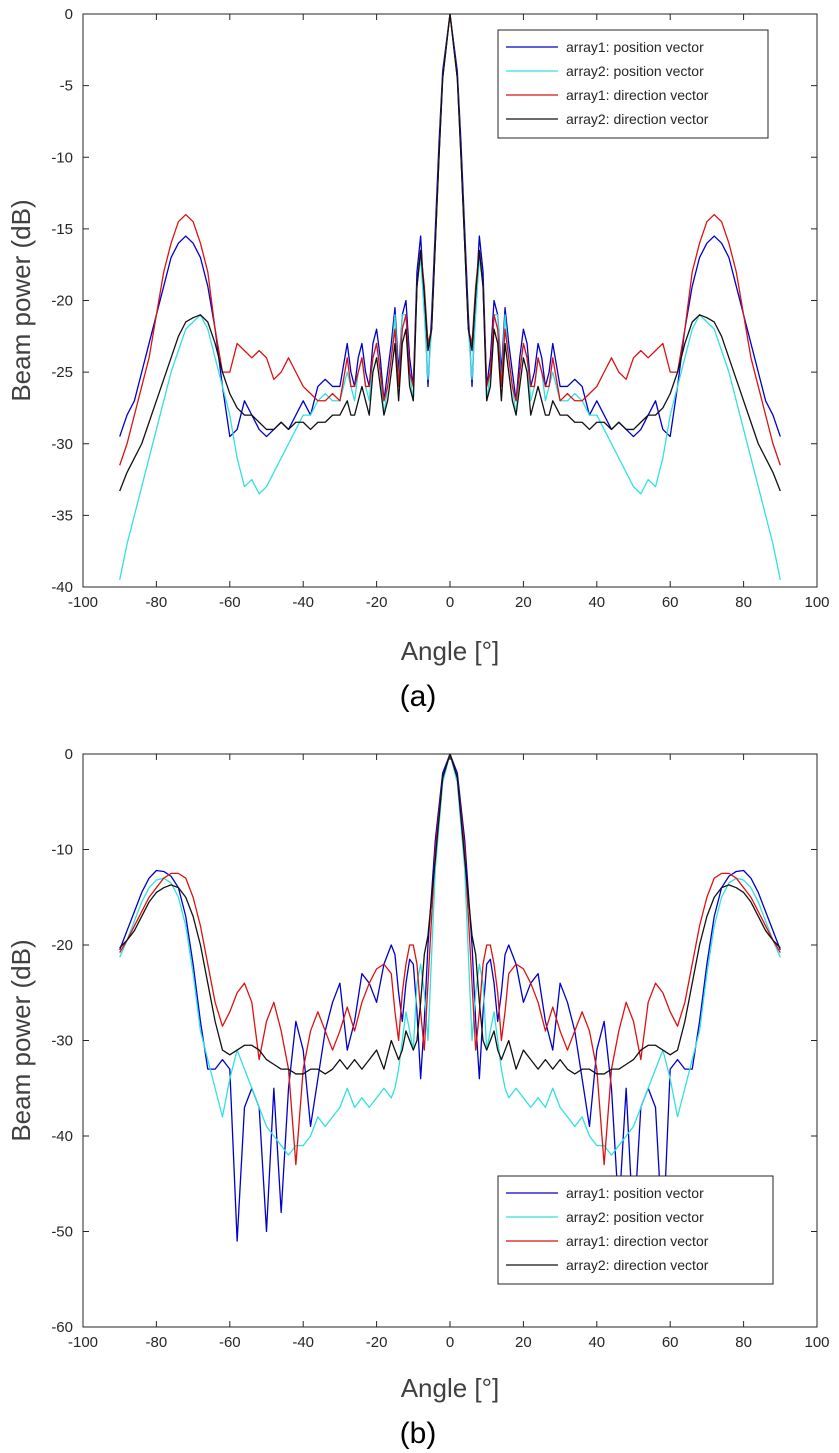  Describe the element at coordinates (418, 696) in the screenshot. I see `panel-label: (a)` at that location.